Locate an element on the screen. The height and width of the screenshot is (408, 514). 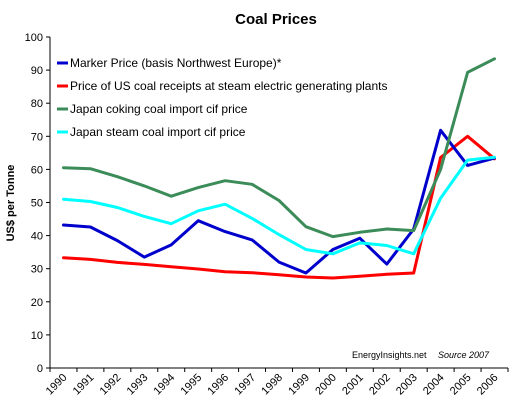
y-tick-label: 50 is located at coordinates (37, 204).